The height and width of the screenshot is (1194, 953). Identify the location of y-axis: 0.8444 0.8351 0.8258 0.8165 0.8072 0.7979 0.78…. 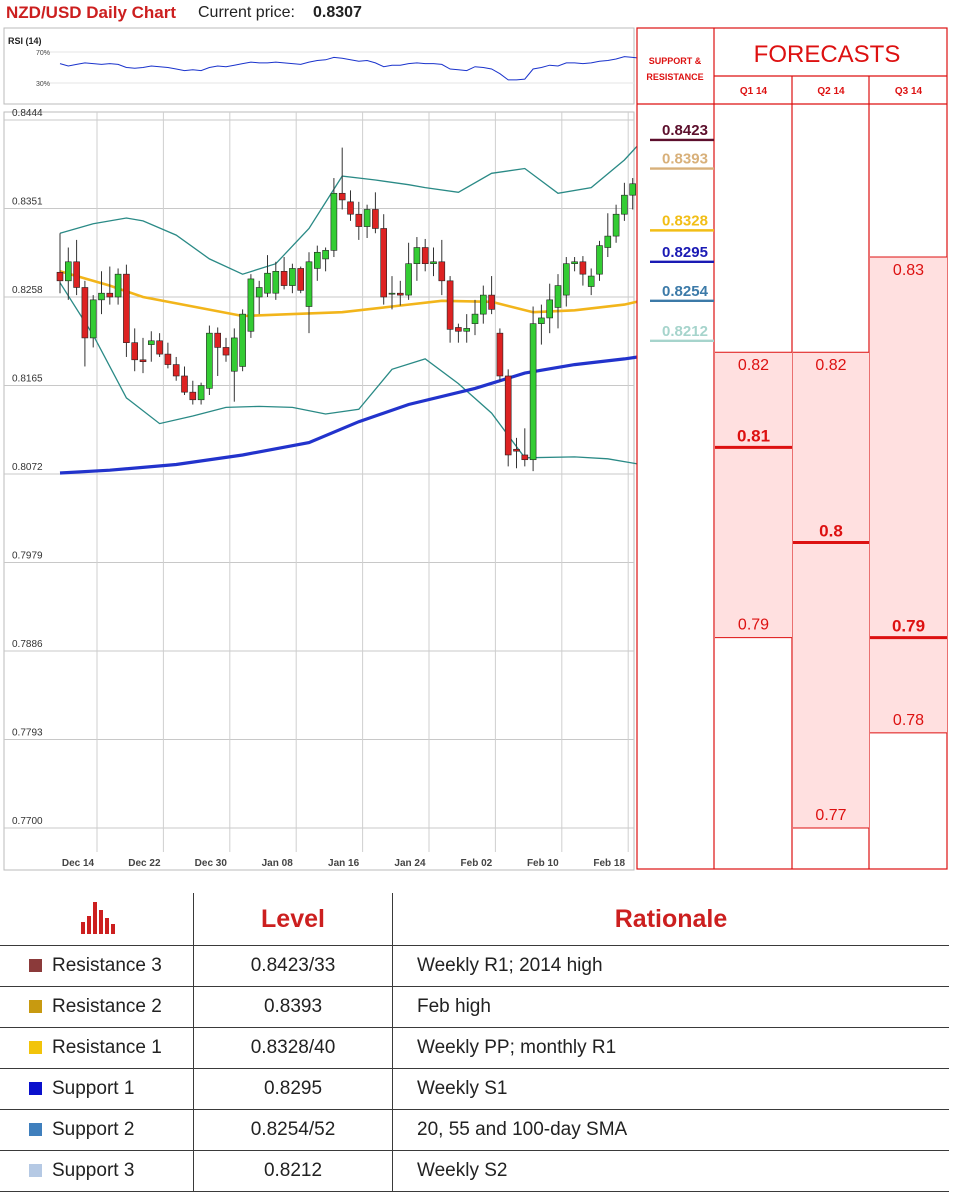
(27, 467).